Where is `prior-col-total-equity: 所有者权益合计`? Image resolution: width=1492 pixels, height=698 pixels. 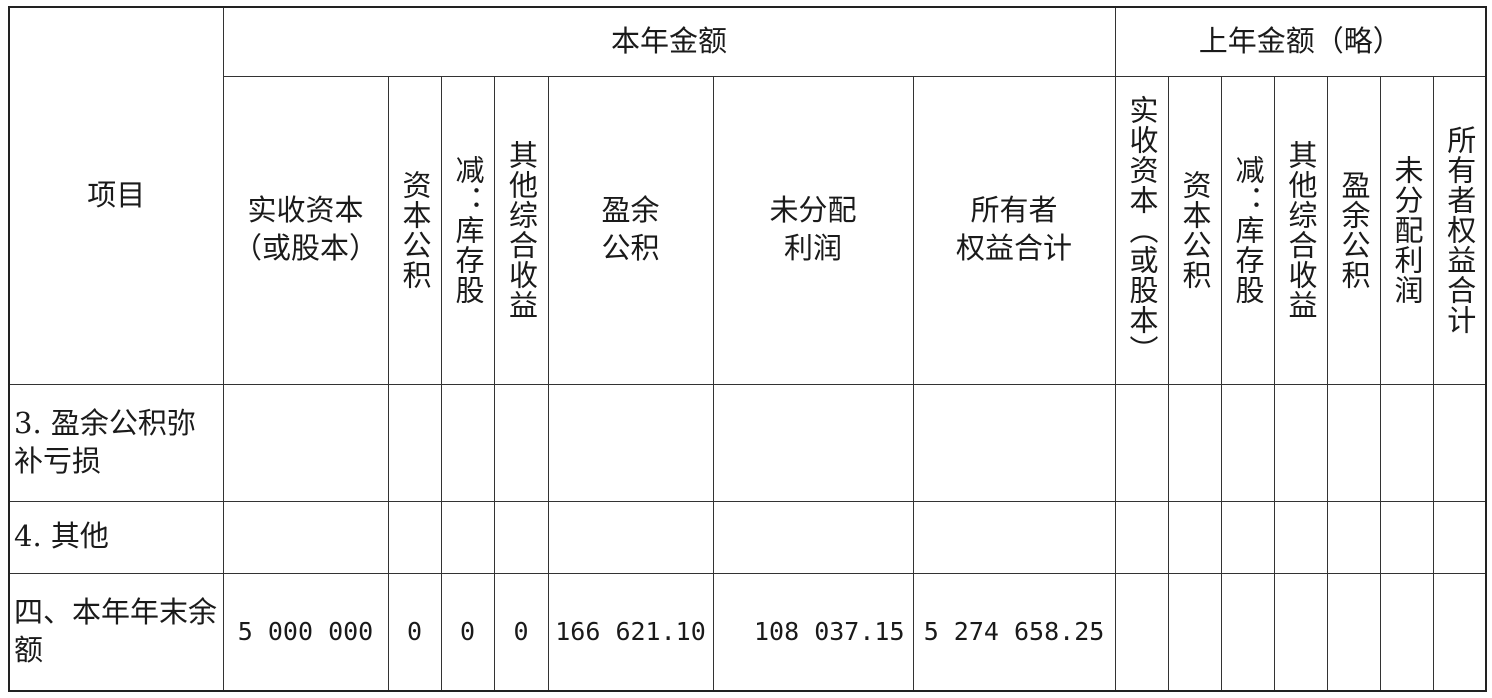 prior-col-total-equity: 所有者权益合计 is located at coordinates (1459, 230).